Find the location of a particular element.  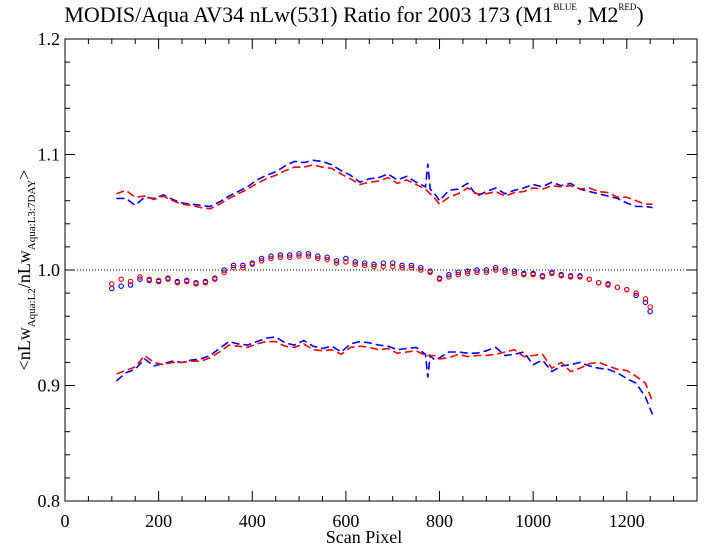

ylabel-lt: < is located at coordinates (24, 365).